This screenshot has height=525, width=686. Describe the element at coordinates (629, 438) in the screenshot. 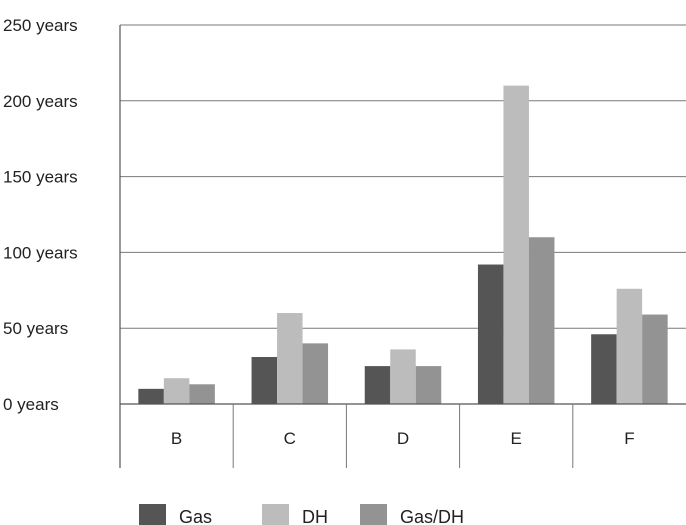

I see `x-category-label: F` at that location.